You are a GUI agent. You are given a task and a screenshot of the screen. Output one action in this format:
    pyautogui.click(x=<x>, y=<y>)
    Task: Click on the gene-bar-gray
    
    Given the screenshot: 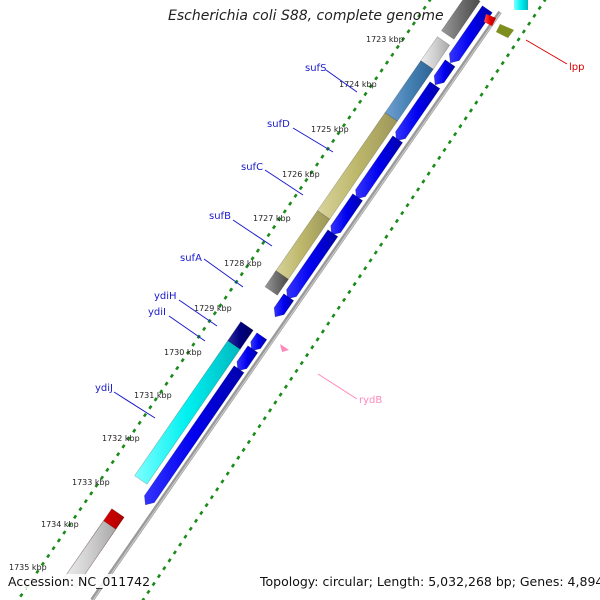 What is the action you would take?
    pyautogui.click(x=461, y=20)
    